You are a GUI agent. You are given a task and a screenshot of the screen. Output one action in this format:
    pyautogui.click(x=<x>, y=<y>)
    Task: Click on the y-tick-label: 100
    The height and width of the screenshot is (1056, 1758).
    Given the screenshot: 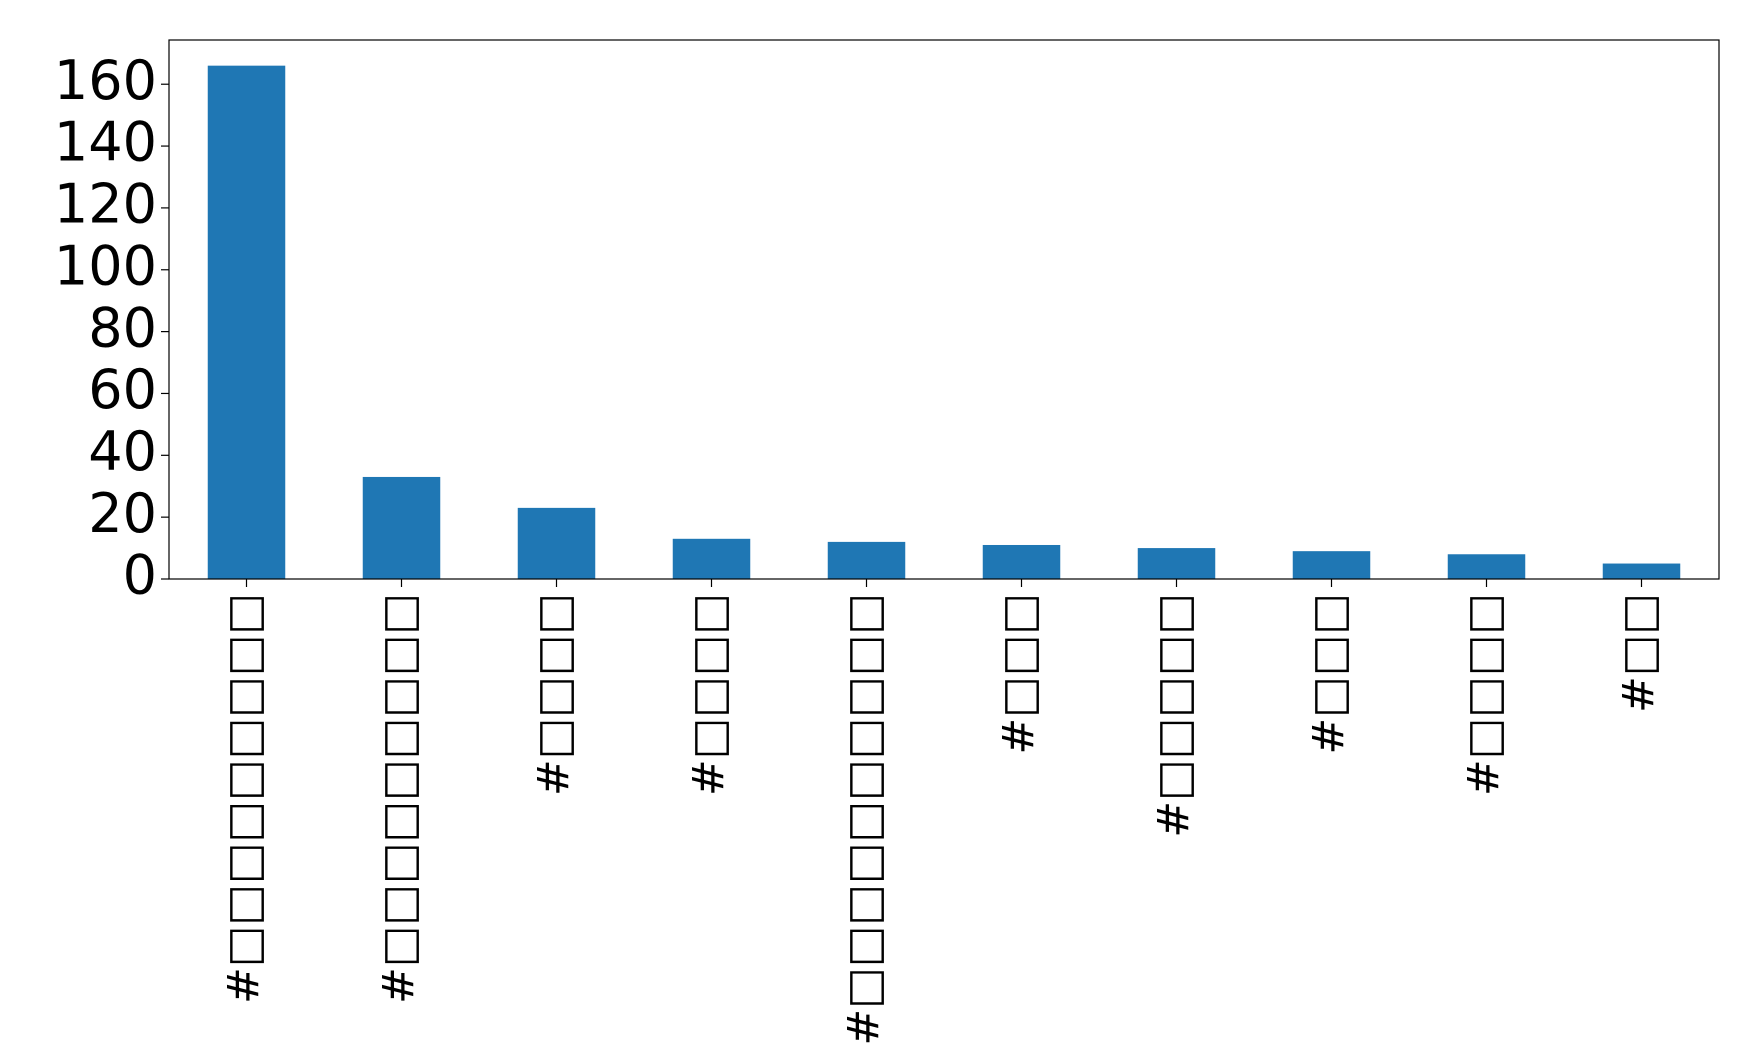 What is the action you would take?
    pyautogui.click(x=105, y=265)
    